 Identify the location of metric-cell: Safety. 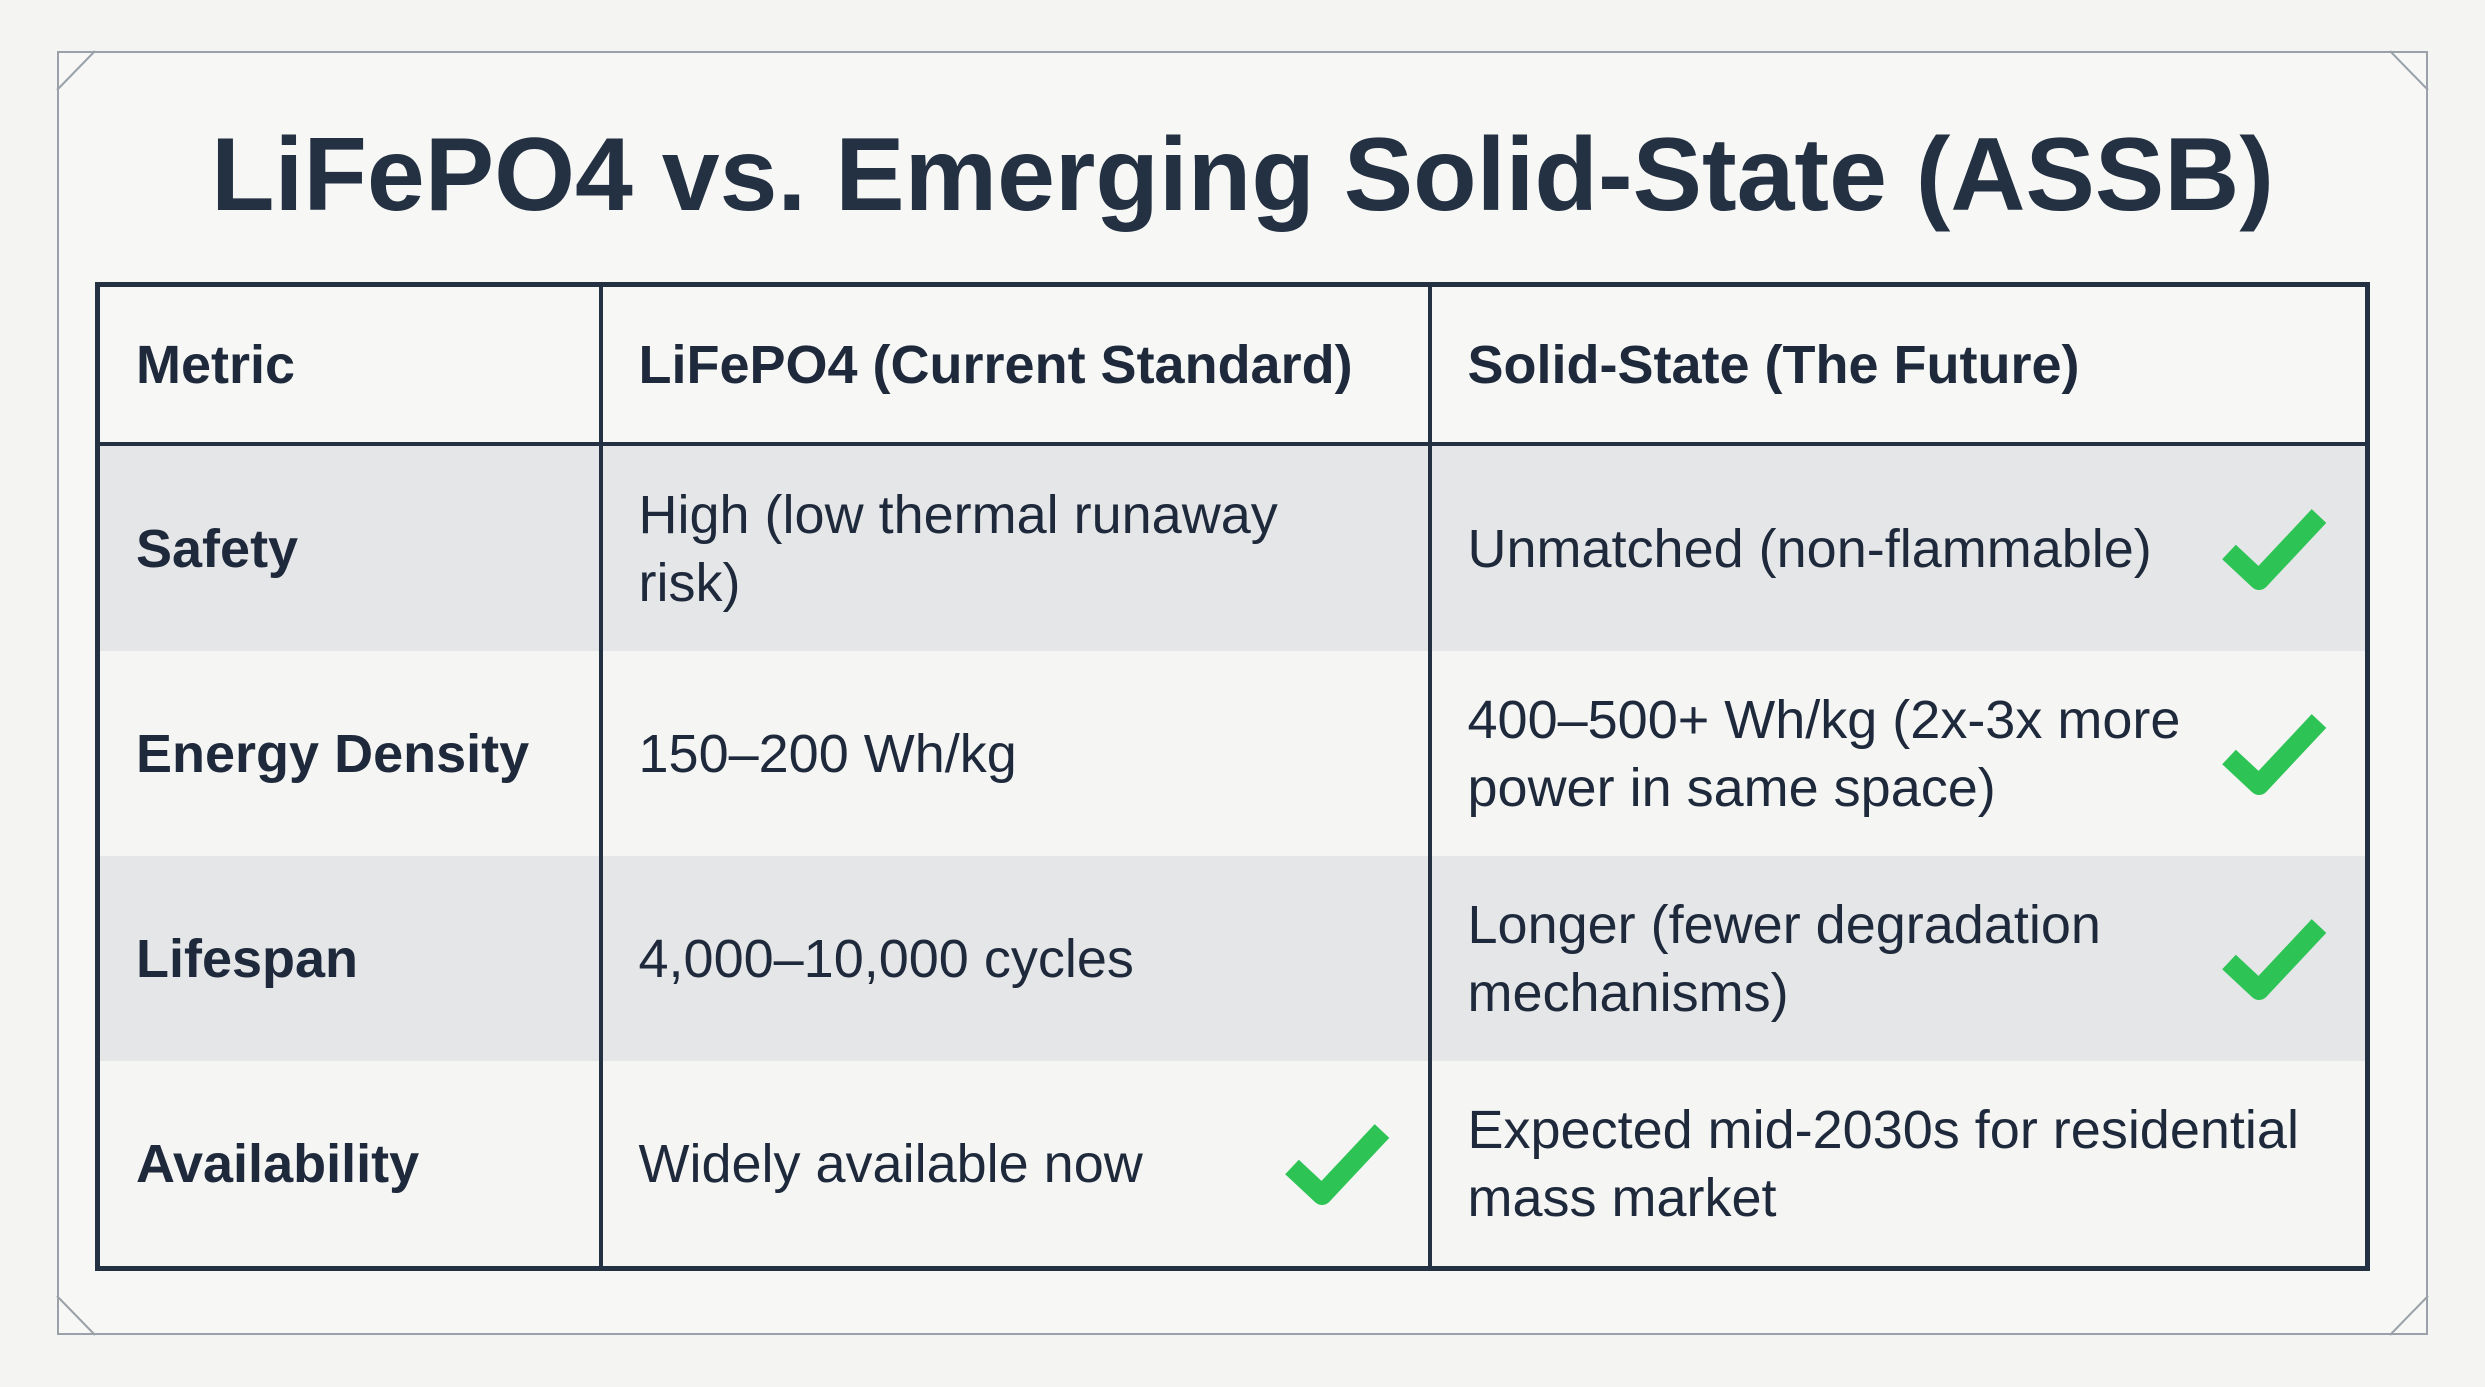
(349, 547).